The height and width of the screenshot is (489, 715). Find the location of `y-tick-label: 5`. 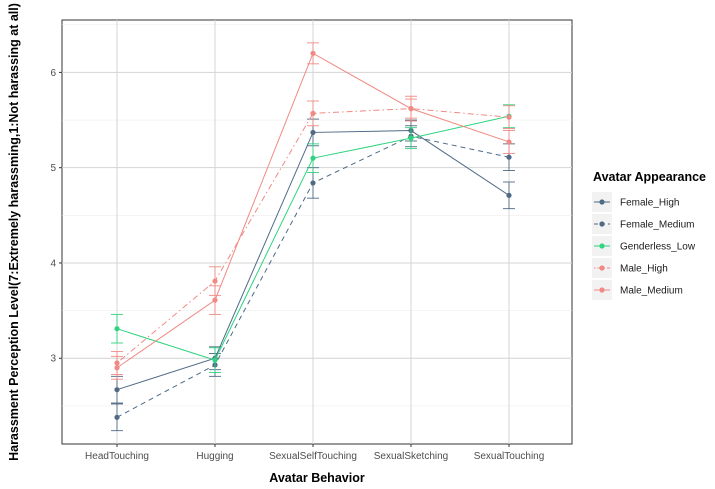

y-tick-label: 5 is located at coordinates (53, 168).